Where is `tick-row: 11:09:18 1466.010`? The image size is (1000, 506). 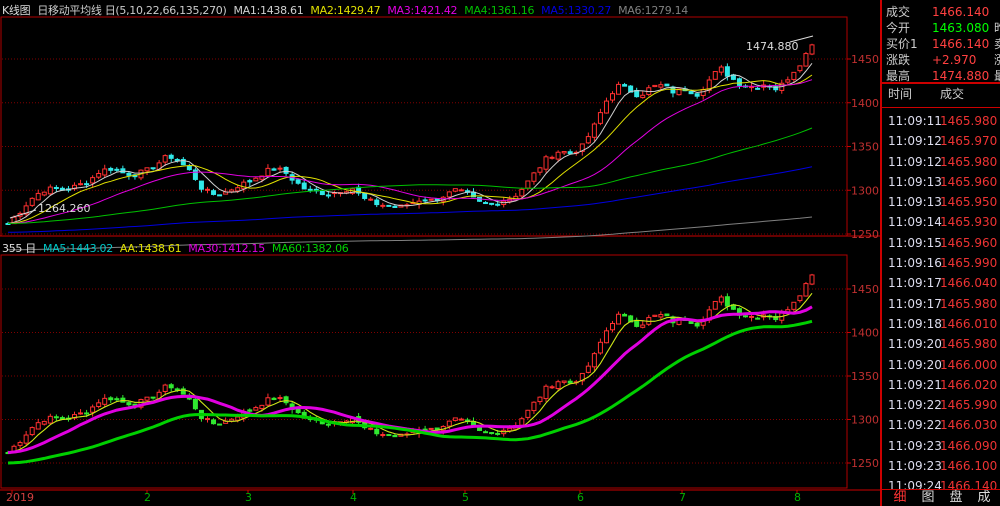
tick-row: 11:09:18 1466.010 is located at coordinates (941, 324).